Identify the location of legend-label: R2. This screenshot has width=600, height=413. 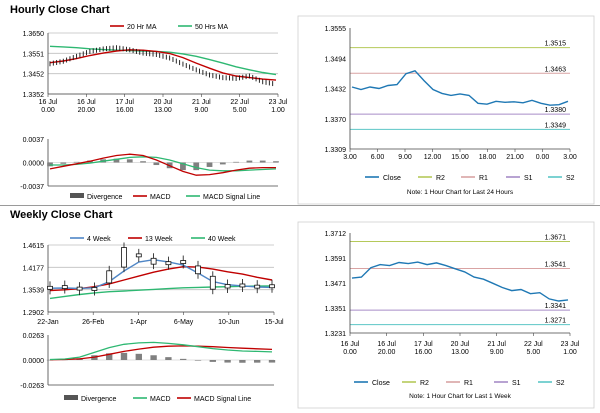
(440, 178).